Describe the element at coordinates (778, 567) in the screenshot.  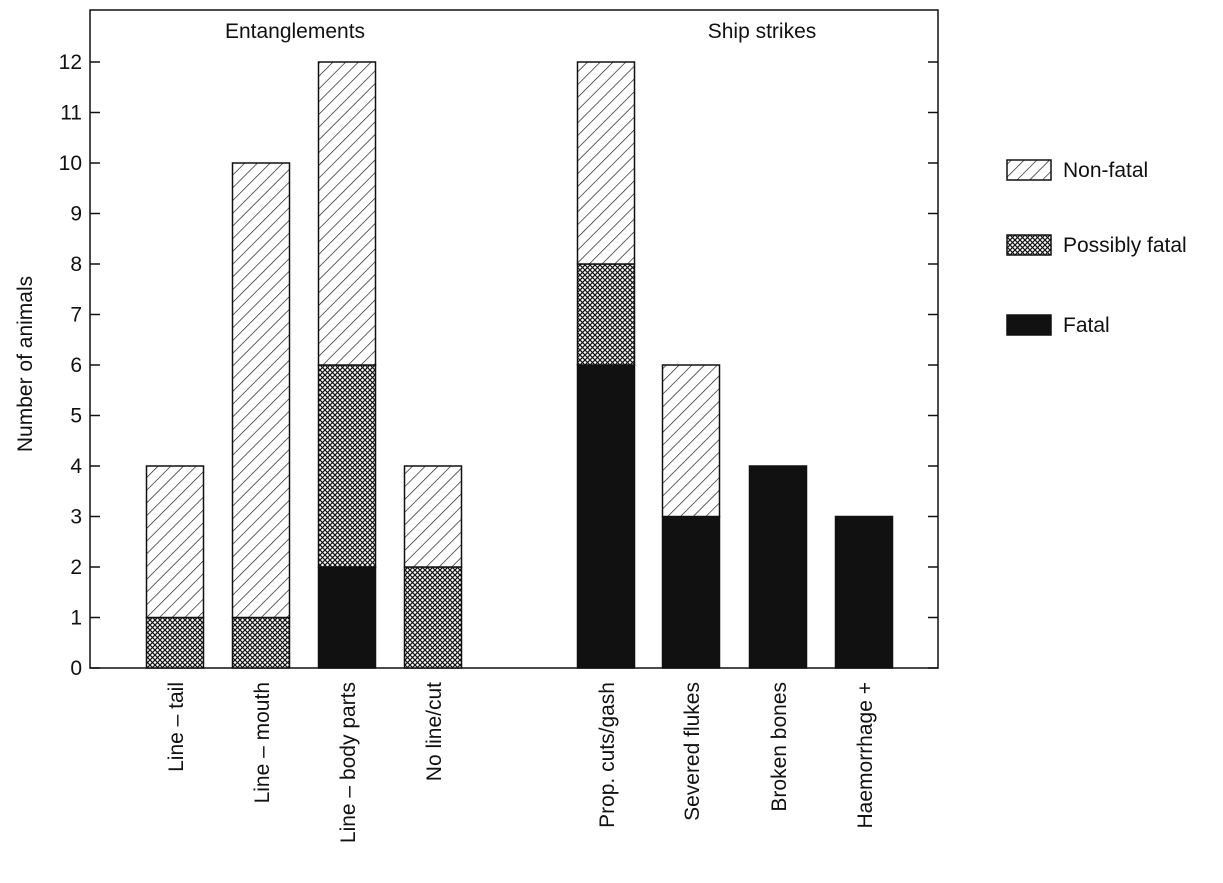
I see `bar-broken-bones-fatal` at that location.